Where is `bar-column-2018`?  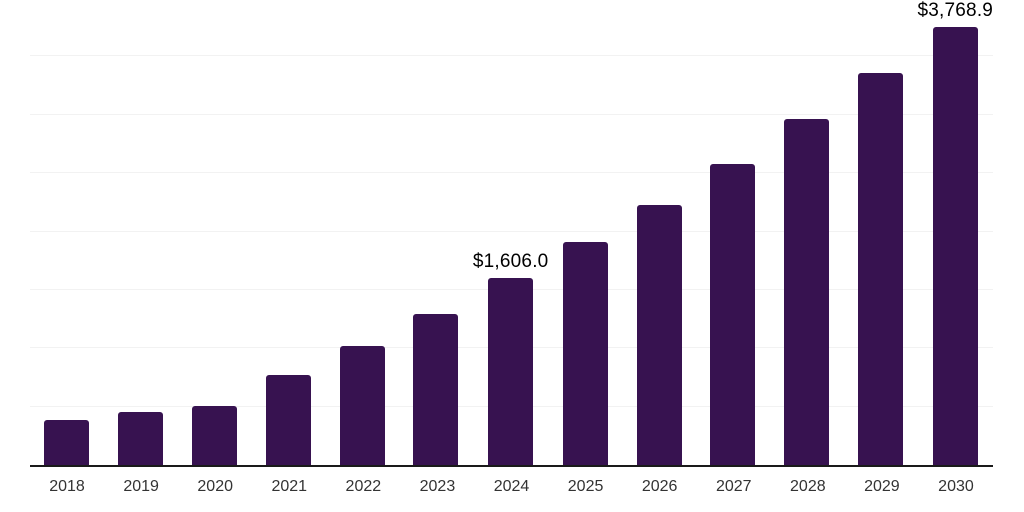 bar-column-2018 is located at coordinates (67, 232).